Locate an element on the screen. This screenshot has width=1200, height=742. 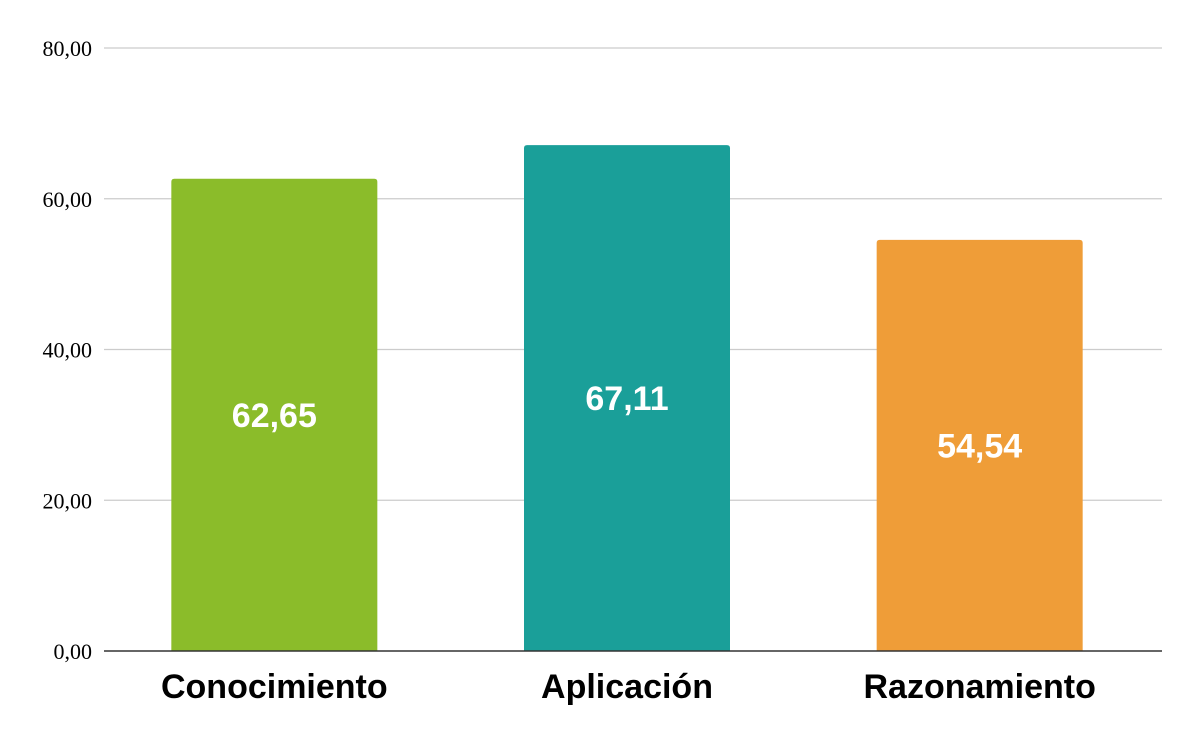
data-label: 67,11 is located at coordinates (626, 399).